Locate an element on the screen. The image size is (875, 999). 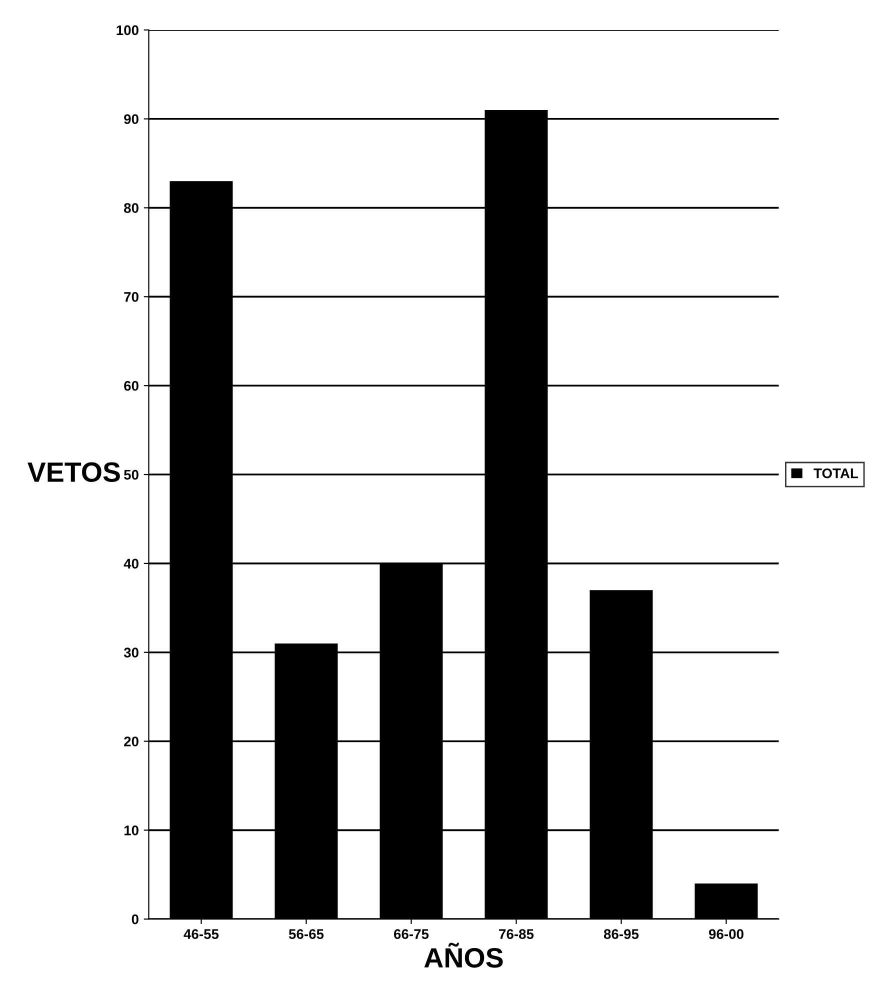
x-tick-label: 96-00 is located at coordinates (726, 934).